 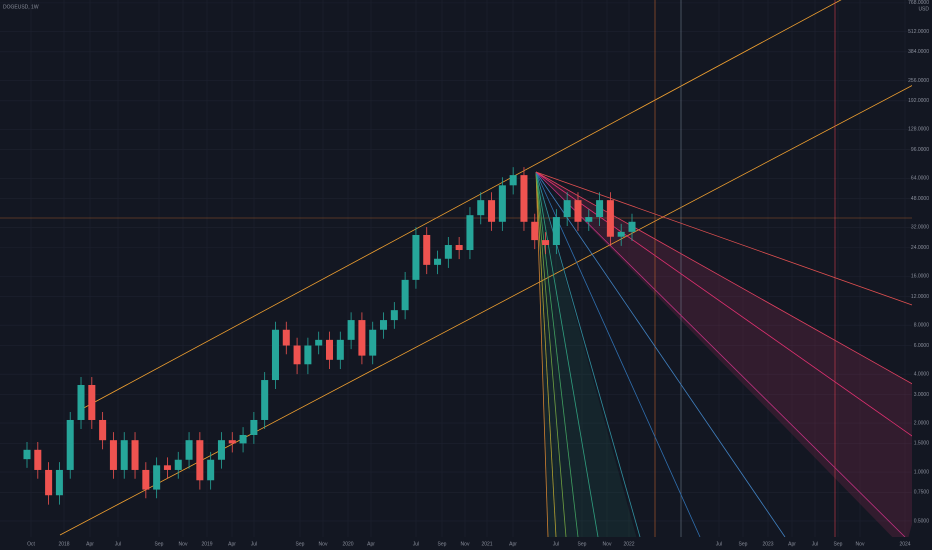 What do you see at coordinates (920, 228) in the screenshot?
I see `y-tick-label: 32.0000` at bounding box center [920, 228].